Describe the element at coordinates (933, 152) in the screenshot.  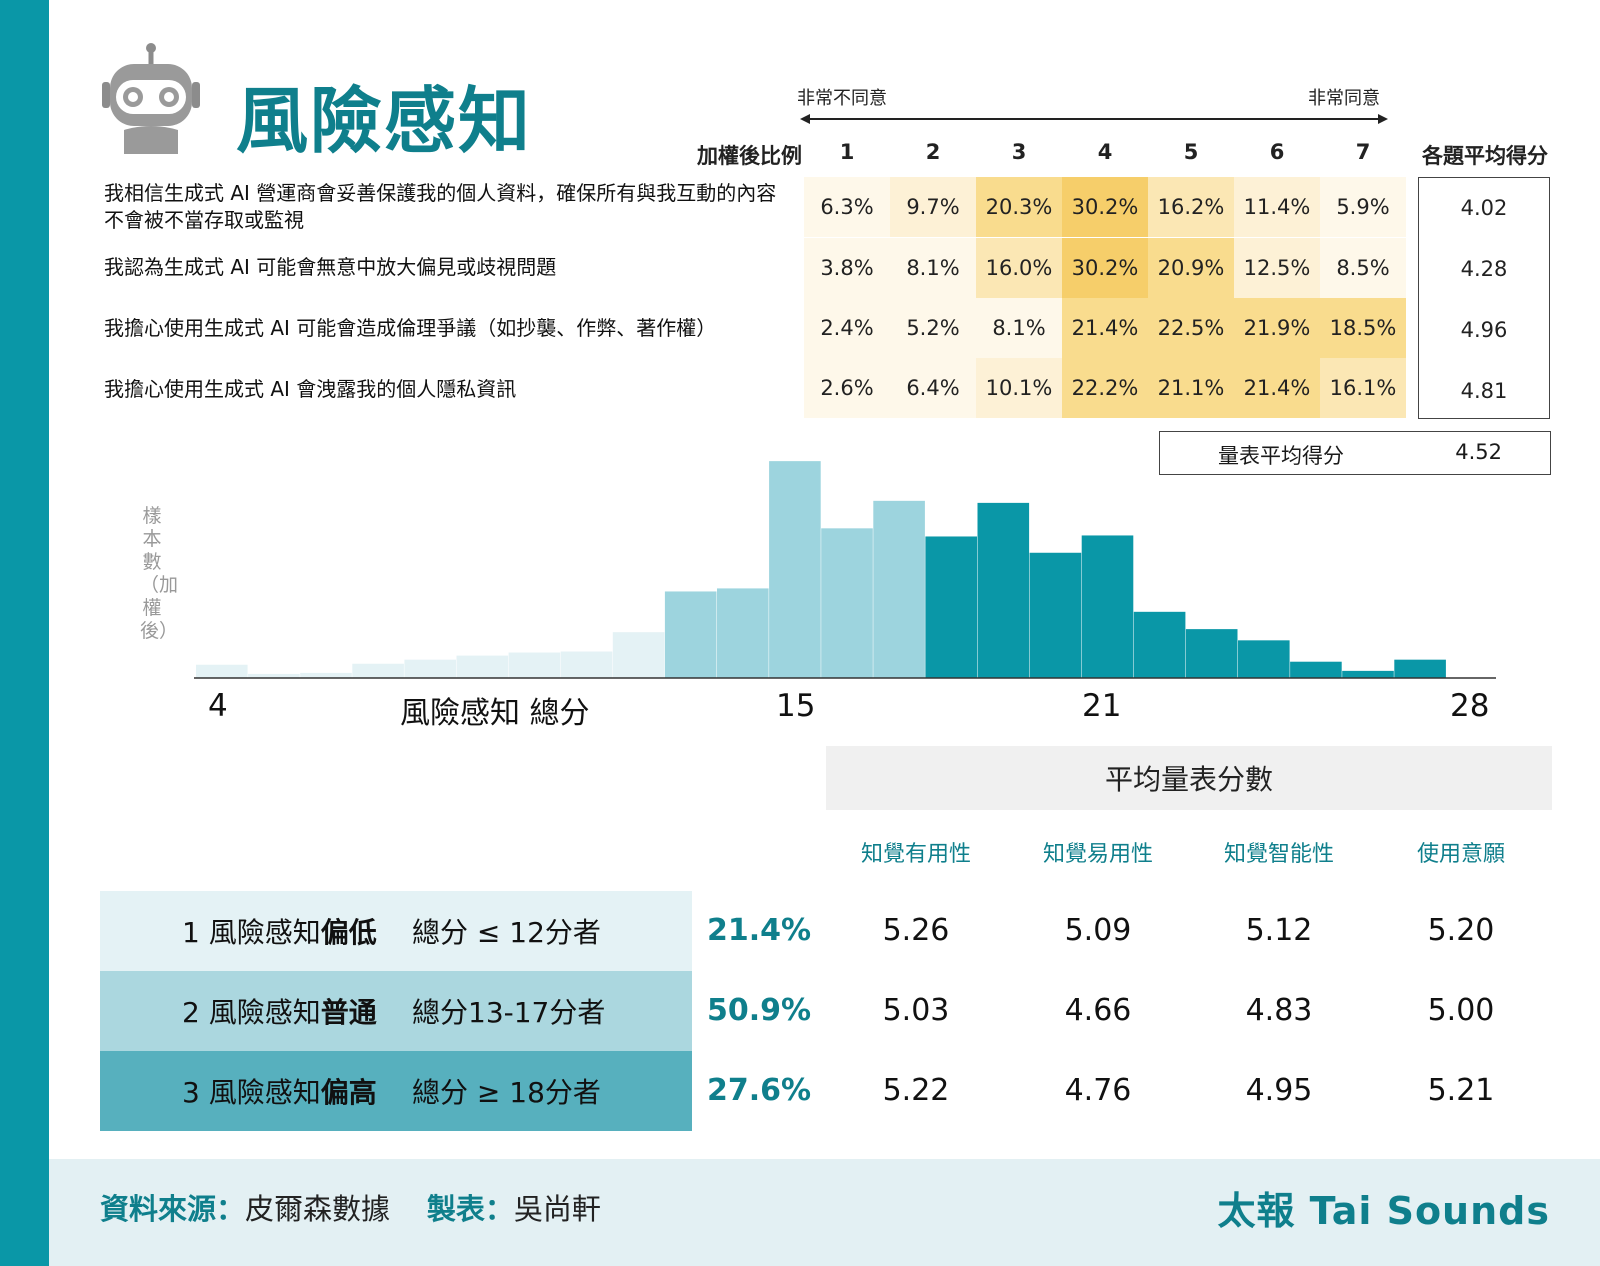
I see `scale-point-2: 2` at that location.